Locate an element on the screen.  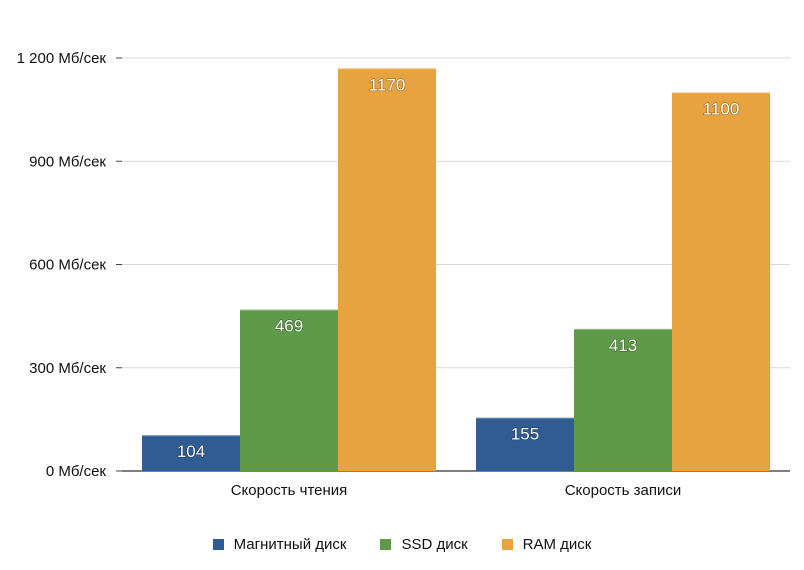
data-label: 104 is located at coordinates (191, 451).